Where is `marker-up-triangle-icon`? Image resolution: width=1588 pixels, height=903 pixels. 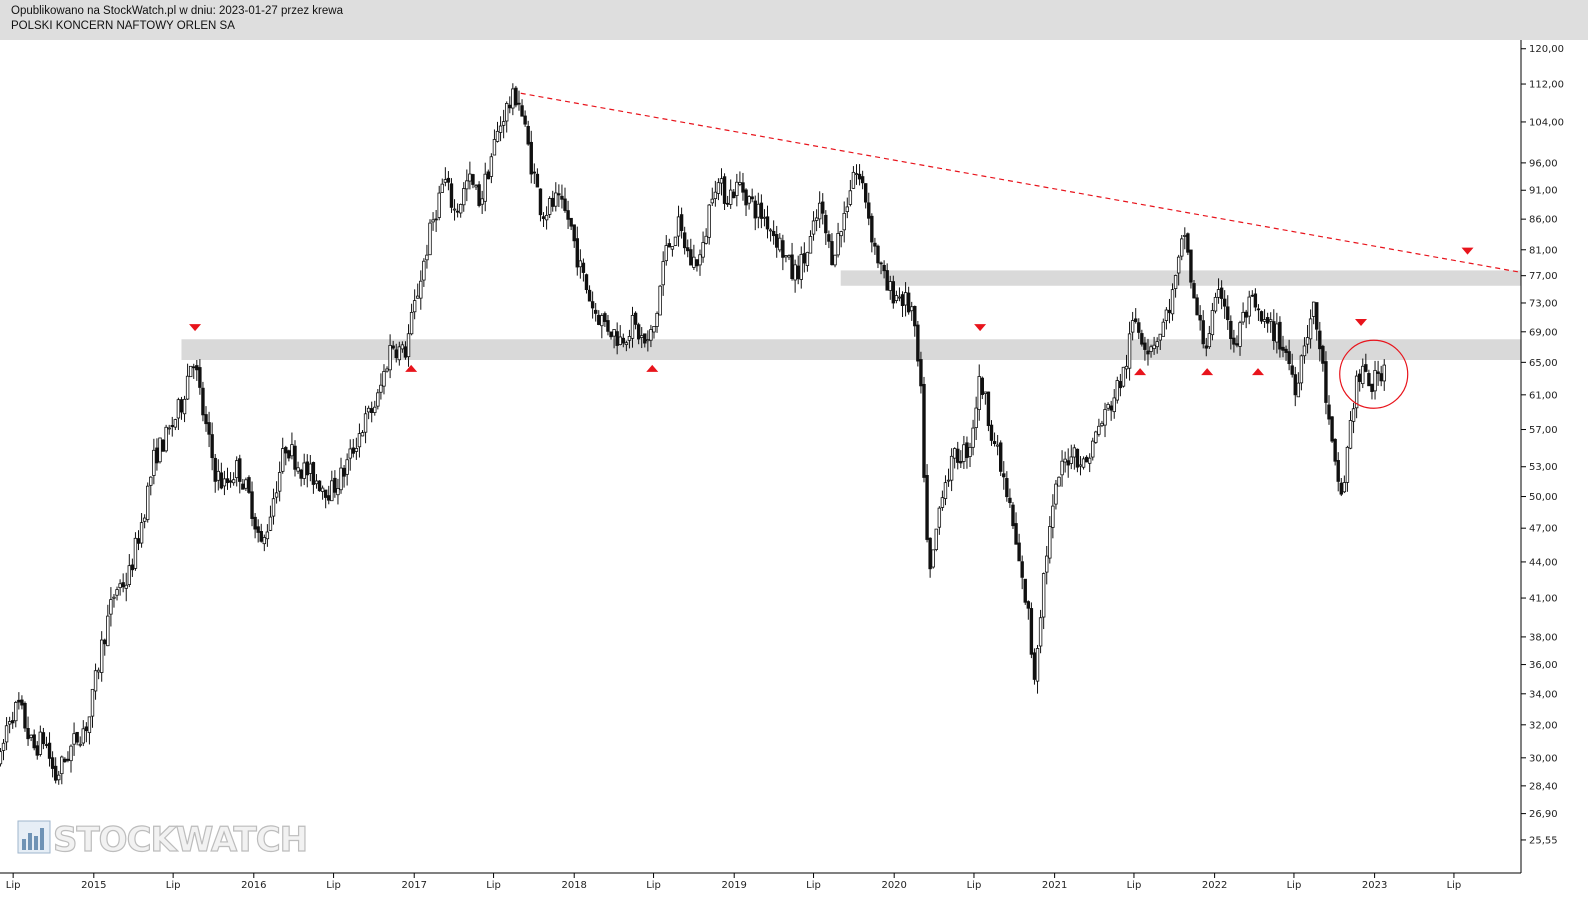
marker-up-triangle-icon is located at coordinates (1140, 372).